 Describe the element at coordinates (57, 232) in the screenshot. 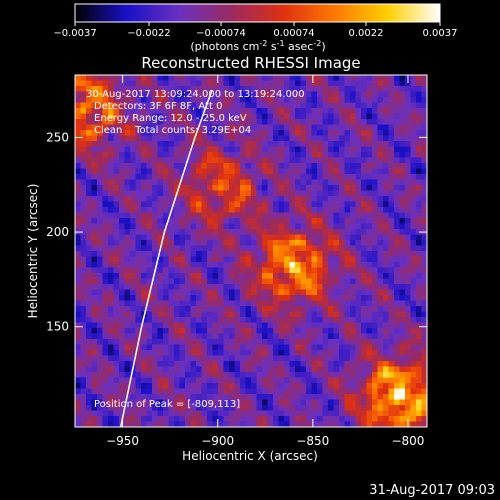

I see `y-tick-label: 200` at that location.